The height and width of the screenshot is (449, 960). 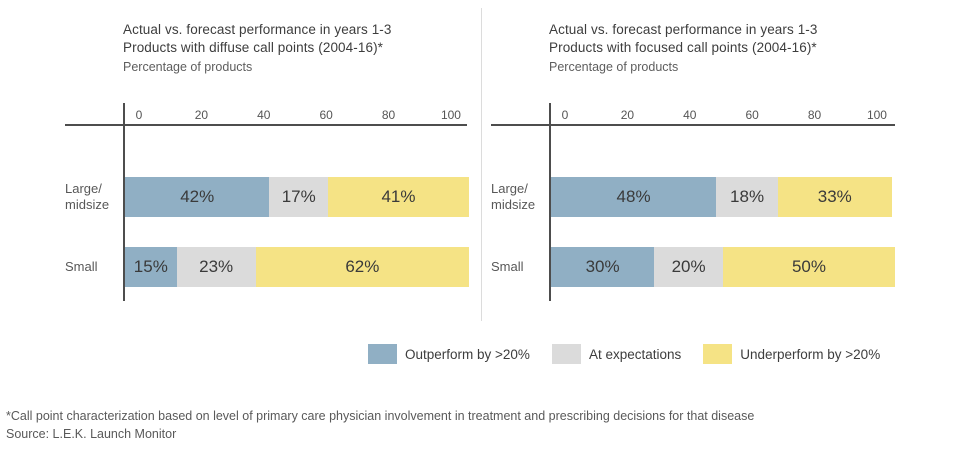 I want to click on source-line: Source: L.E.K. Launch Monitor, so click(x=91, y=434).